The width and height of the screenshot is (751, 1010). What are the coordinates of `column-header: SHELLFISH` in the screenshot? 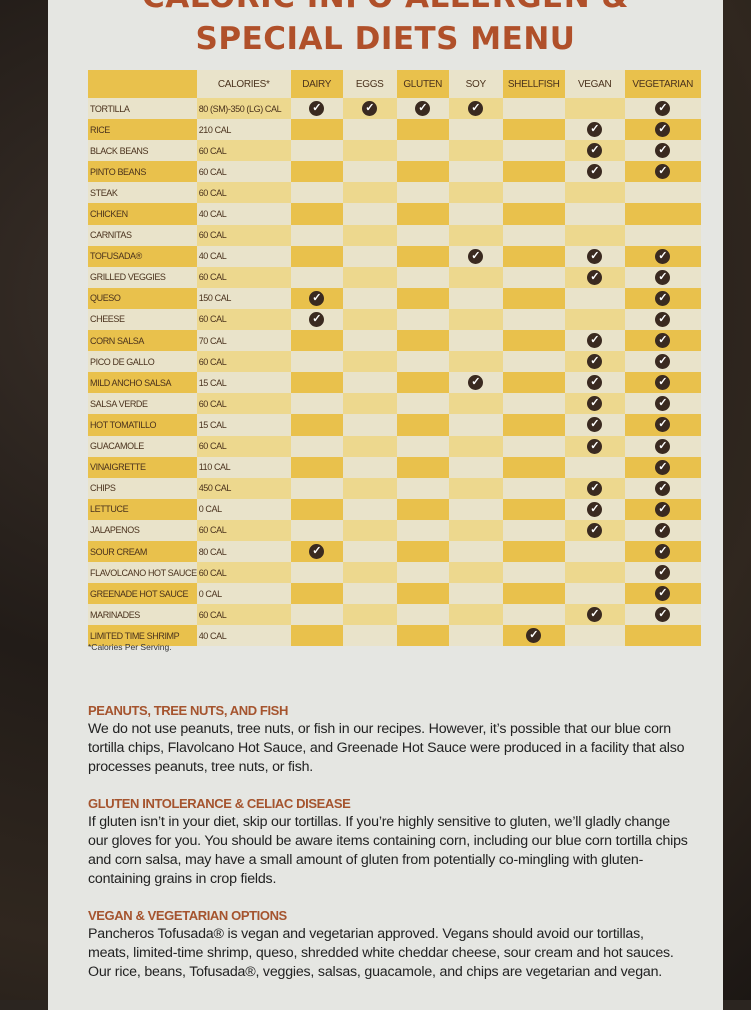 It's located at (533, 84).